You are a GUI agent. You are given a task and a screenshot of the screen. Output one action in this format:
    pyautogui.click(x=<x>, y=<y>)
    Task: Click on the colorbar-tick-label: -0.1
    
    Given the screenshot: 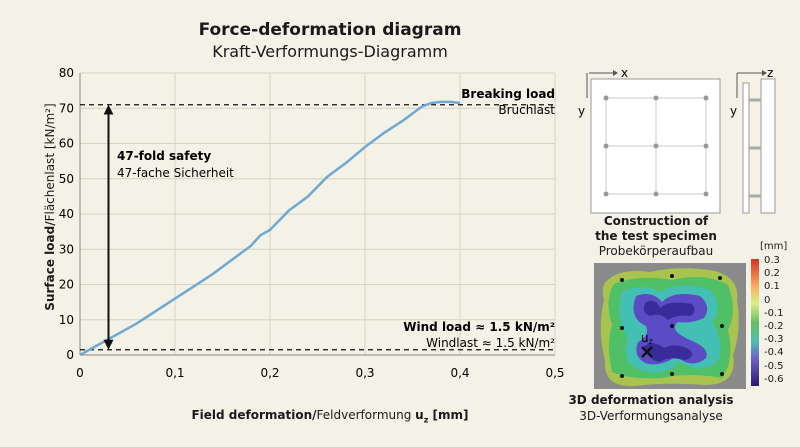 What is the action you would take?
    pyautogui.click(x=774, y=313)
    